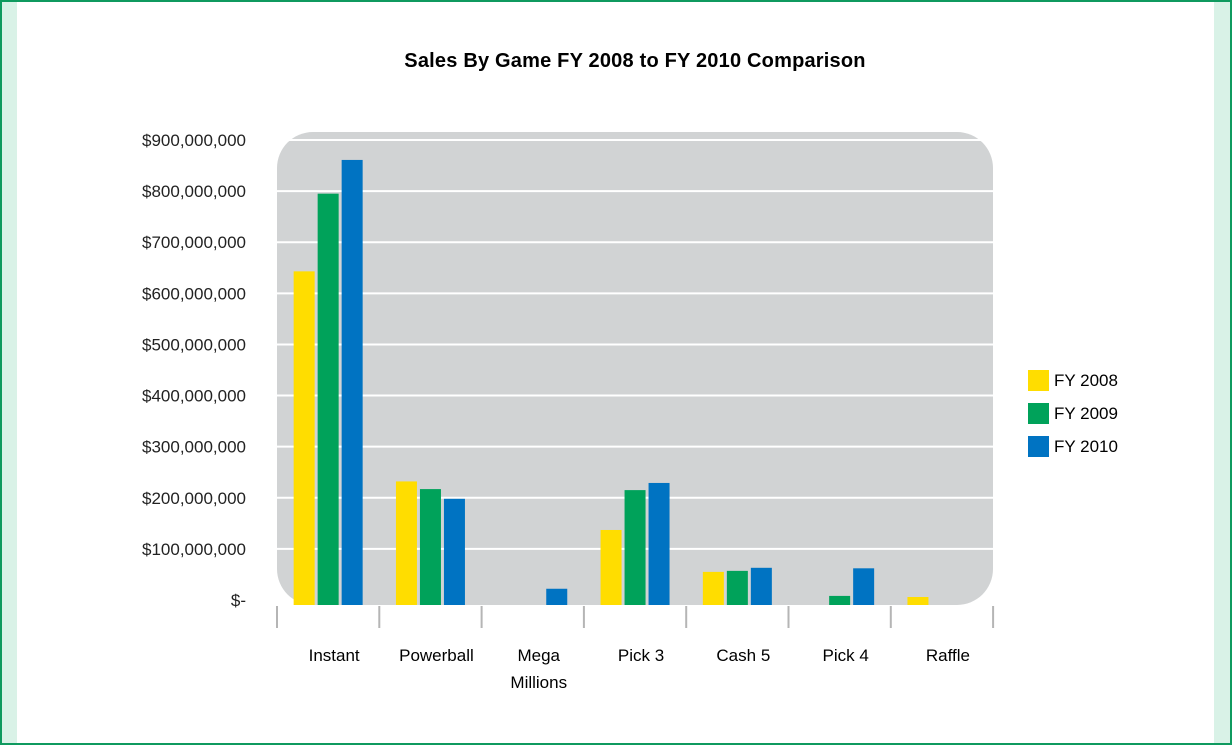  I want to click on x-tick-label: Pick 4, so click(846, 655).